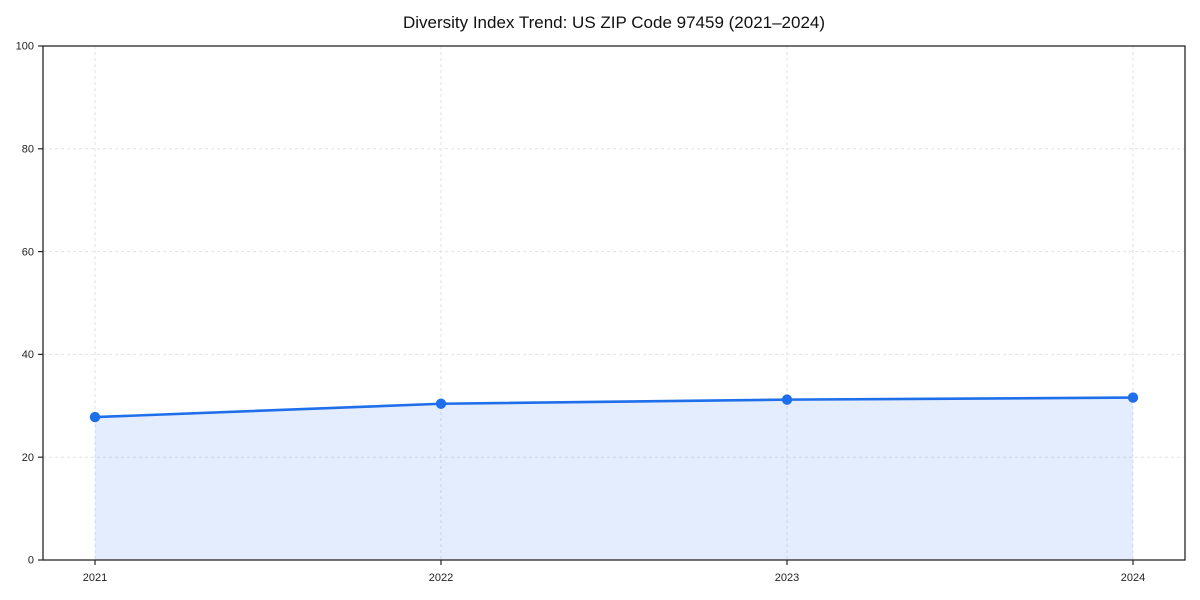  I want to click on x-axis-tick-label: 2023, so click(787, 578).